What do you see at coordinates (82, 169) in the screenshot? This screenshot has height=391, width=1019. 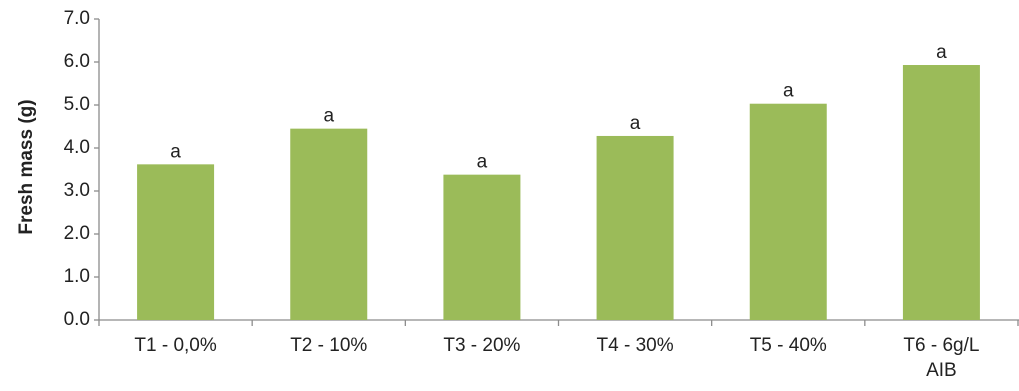 I see `y-axis: 0.0 1.0 2.0 3.0 4.0 5.0 6.0 7.0` at bounding box center [82, 169].